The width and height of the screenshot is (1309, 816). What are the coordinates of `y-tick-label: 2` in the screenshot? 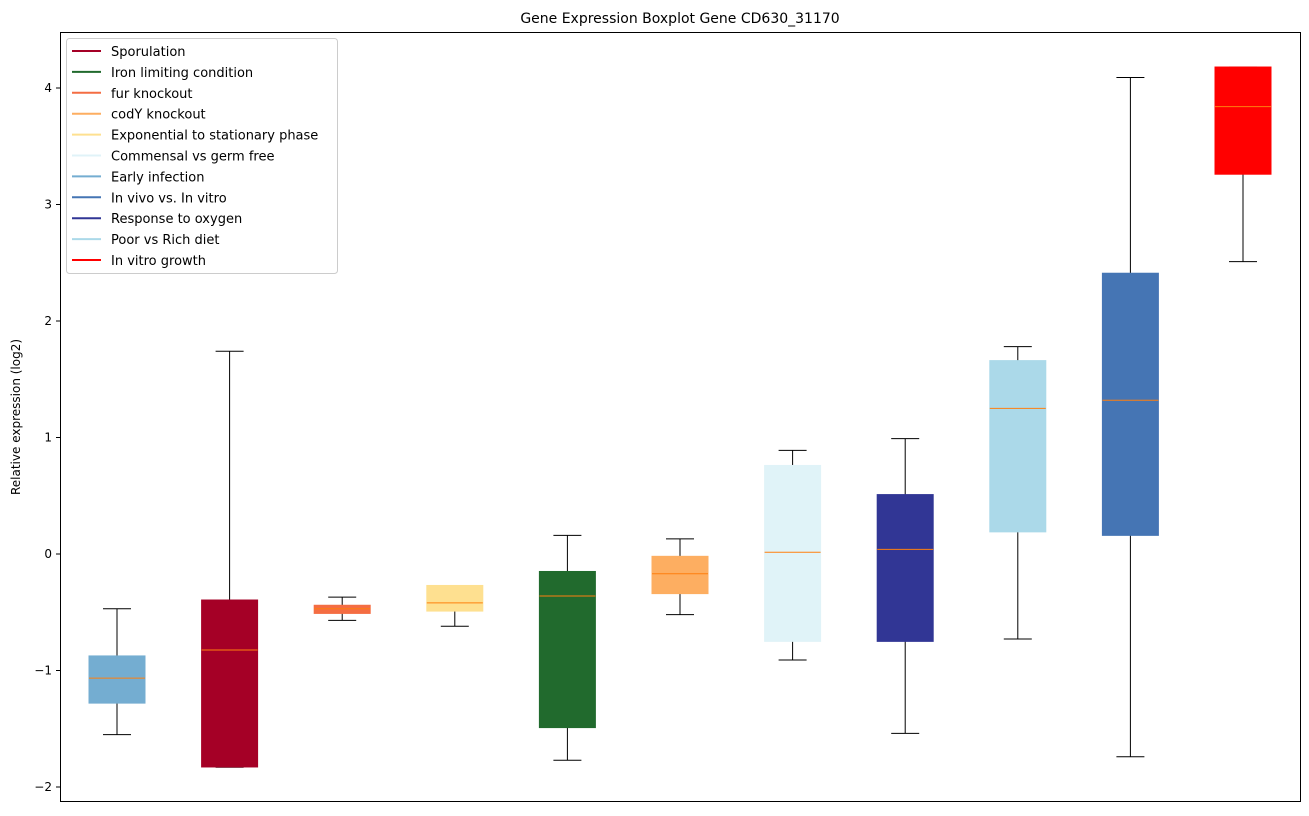 It's located at (48, 321).